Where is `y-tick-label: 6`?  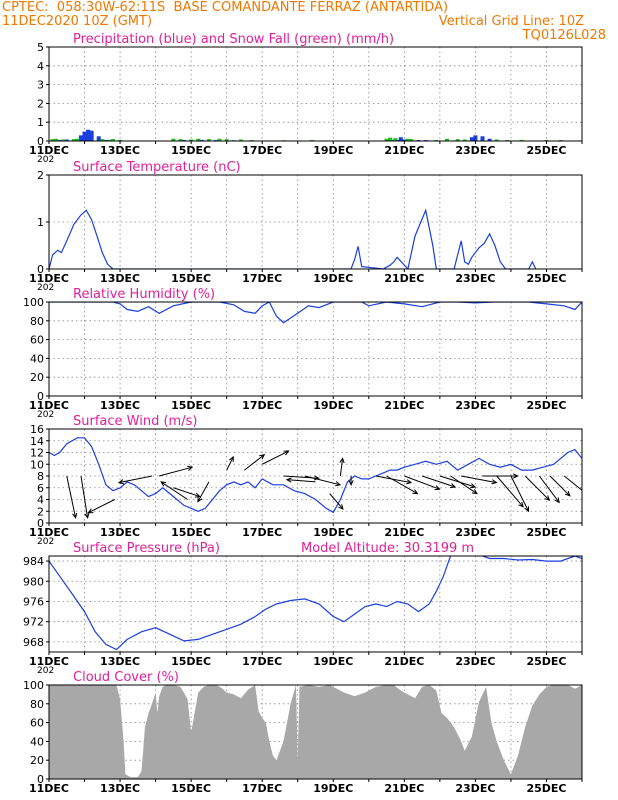 y-tick-label: 6 is located at coordinates (40, 488).